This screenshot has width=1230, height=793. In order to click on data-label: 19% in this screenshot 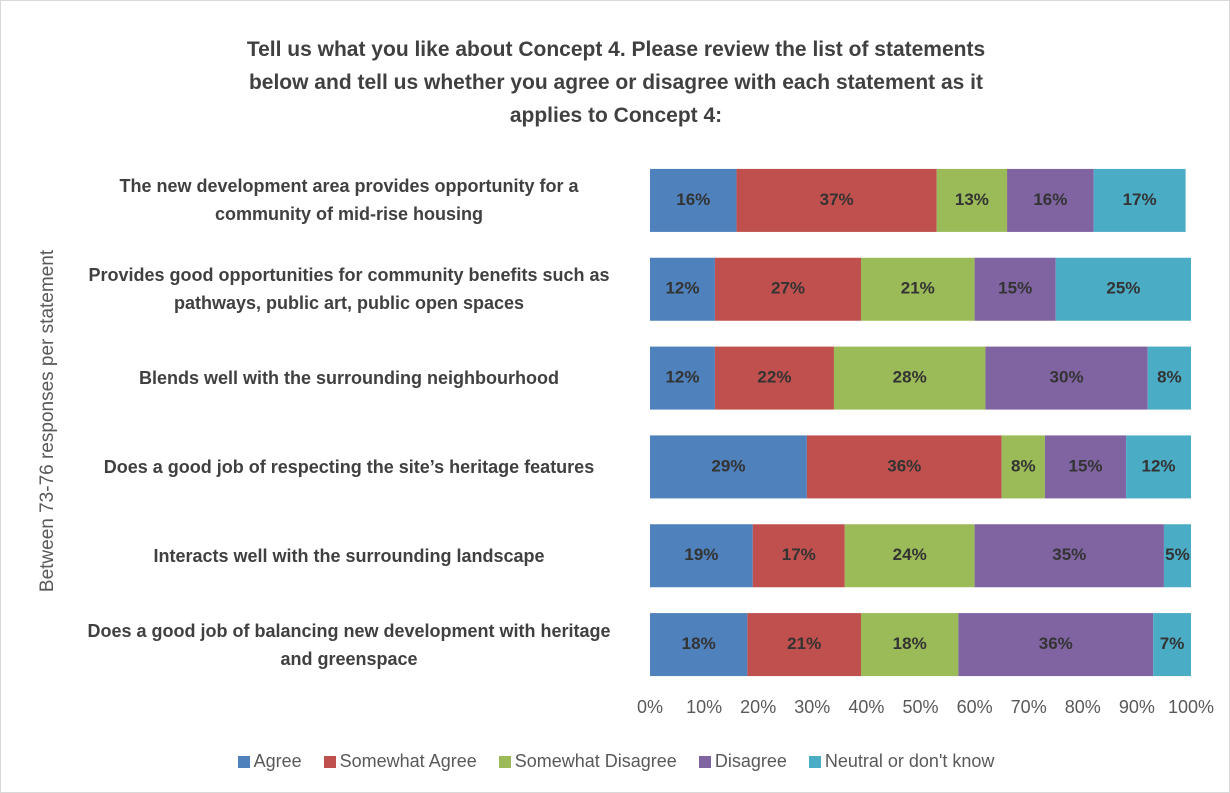, I will do `click(701, 554)`.